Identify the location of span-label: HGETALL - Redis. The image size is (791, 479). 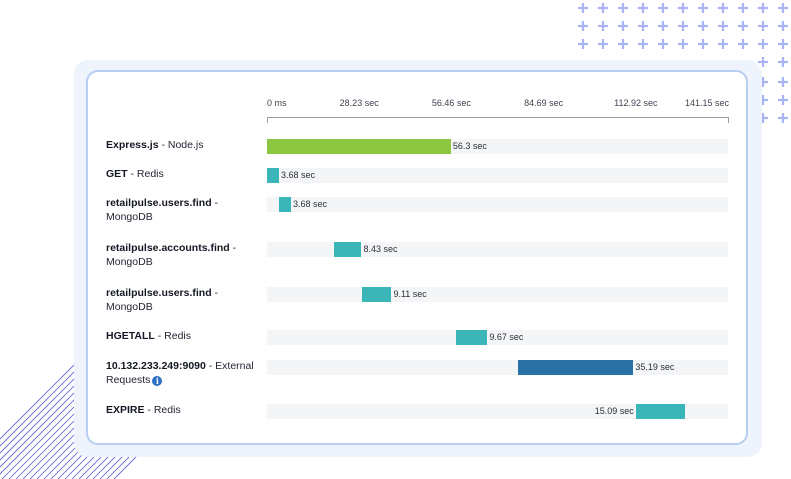
(186, 336).